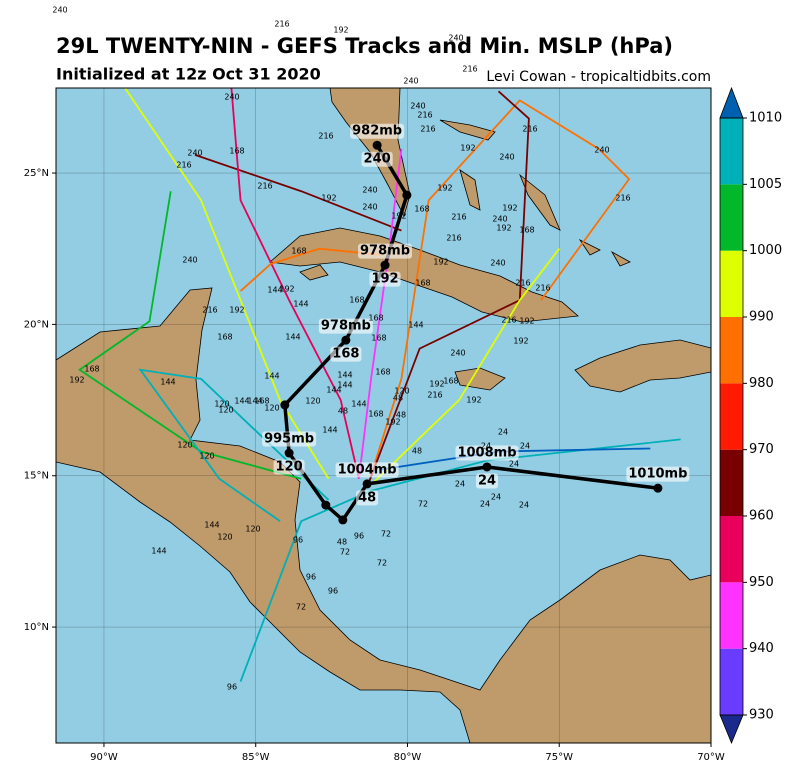 The width and height of the screenshot is (786, 782). I want to click on colorbar-frame, so click(731, 416).